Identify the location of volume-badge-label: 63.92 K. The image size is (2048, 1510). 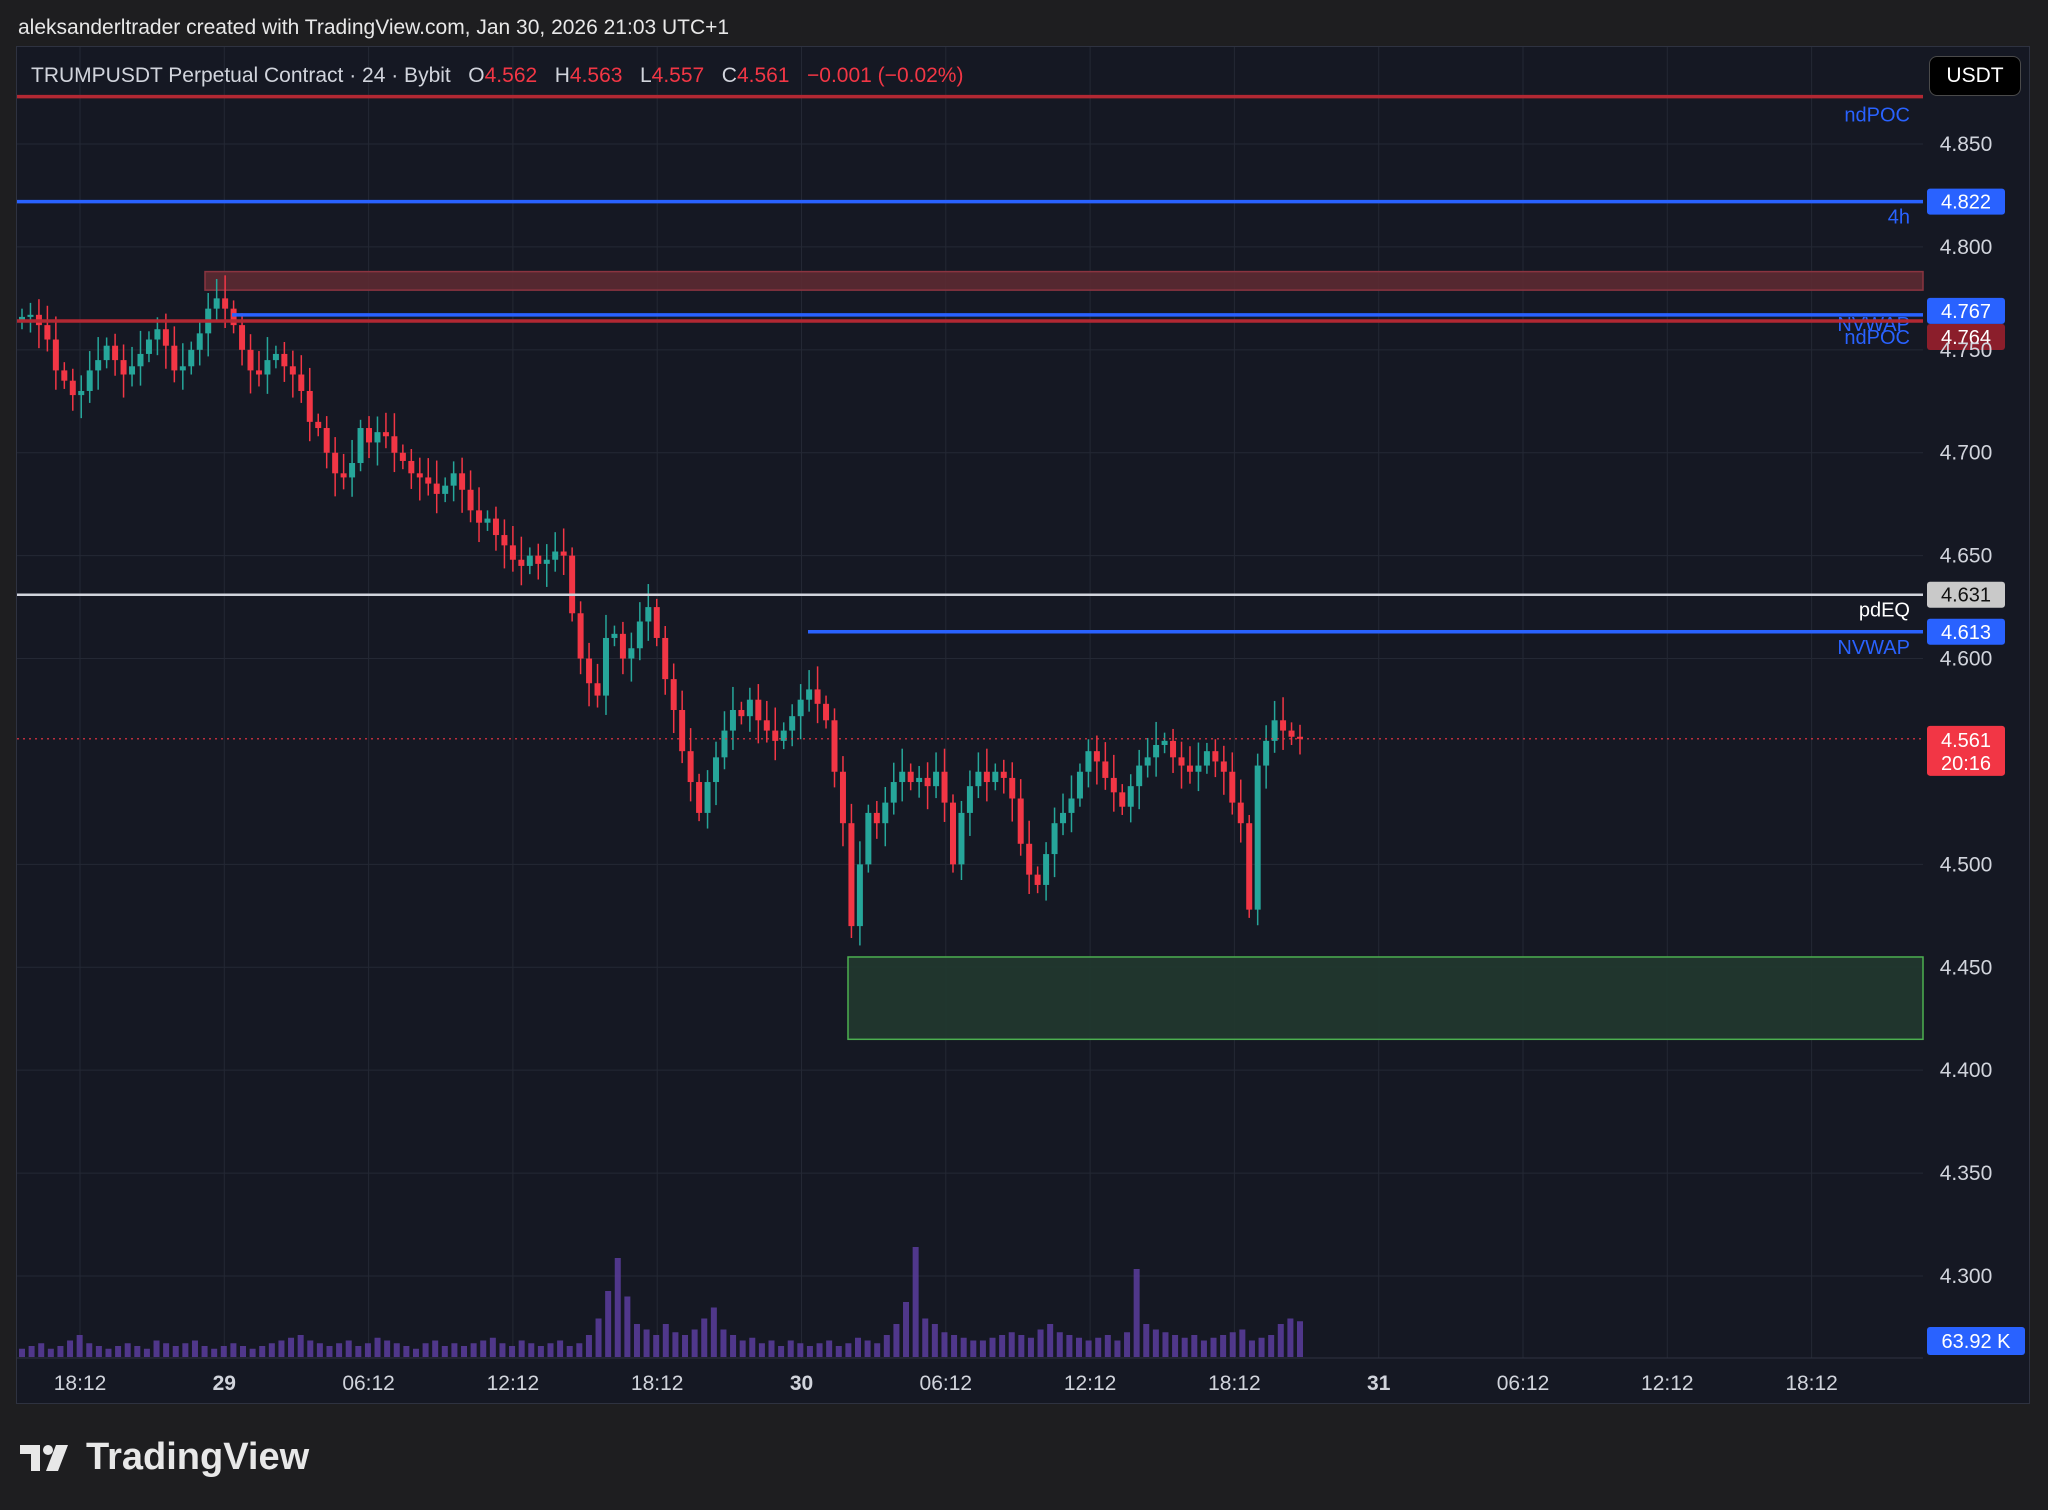
(1977, 1342).